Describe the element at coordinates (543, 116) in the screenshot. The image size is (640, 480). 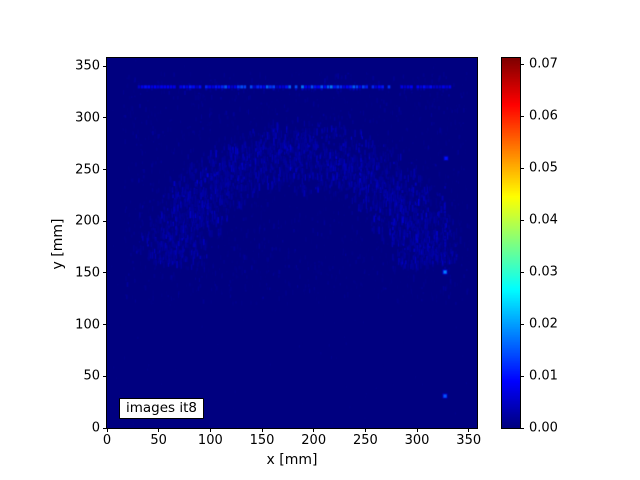
I see `colorbar-tick-label: 0.06` at that location.